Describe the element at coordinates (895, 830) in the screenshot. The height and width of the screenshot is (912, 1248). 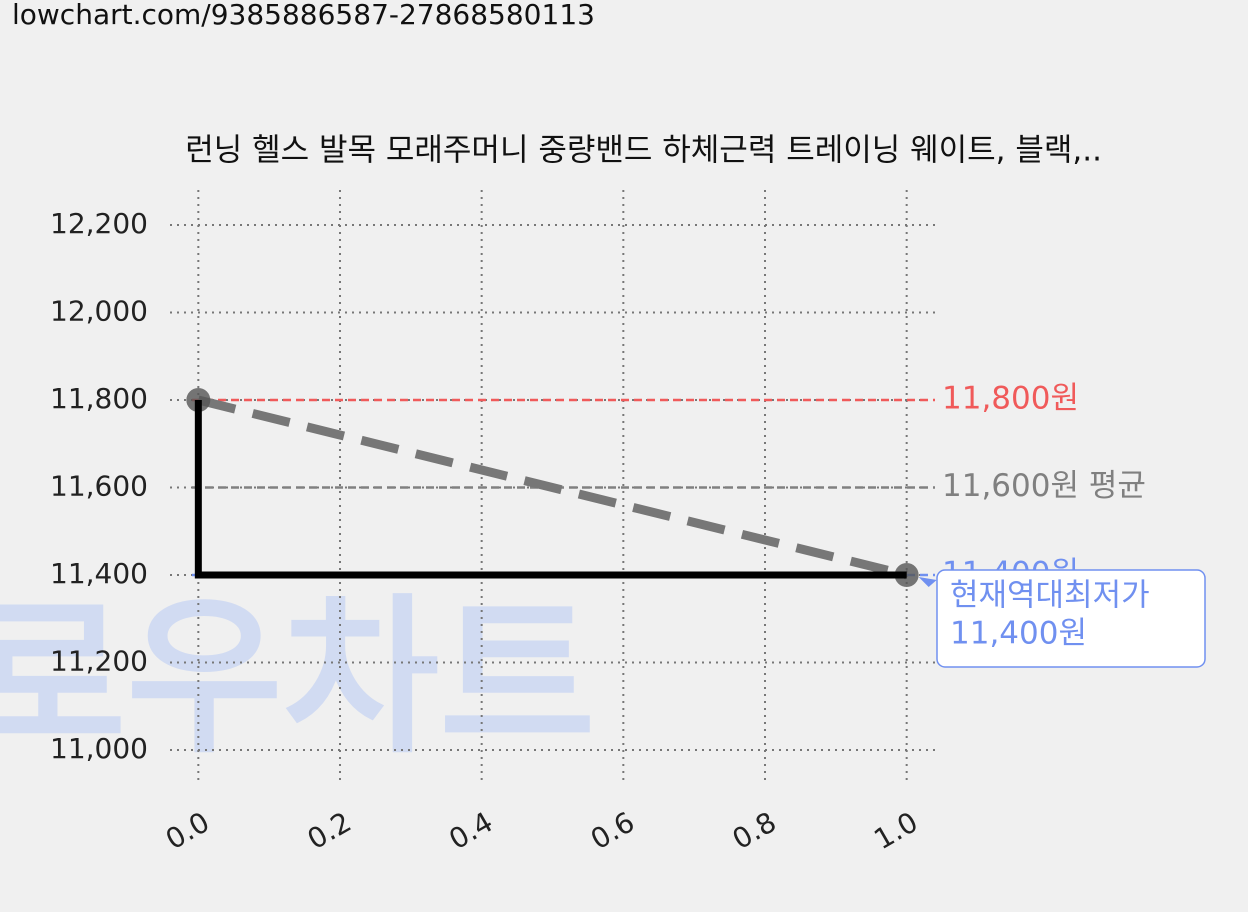
I see `x-tick-label: 1.0` at that location.